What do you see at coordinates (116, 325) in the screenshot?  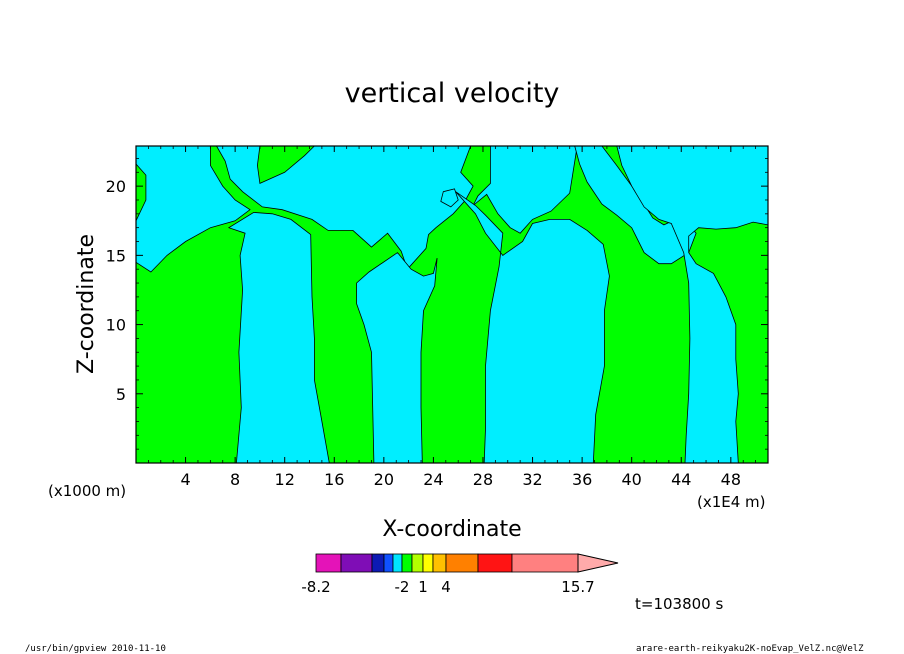 I see `y-tick-label: 10` at bounding box center [116, 325].